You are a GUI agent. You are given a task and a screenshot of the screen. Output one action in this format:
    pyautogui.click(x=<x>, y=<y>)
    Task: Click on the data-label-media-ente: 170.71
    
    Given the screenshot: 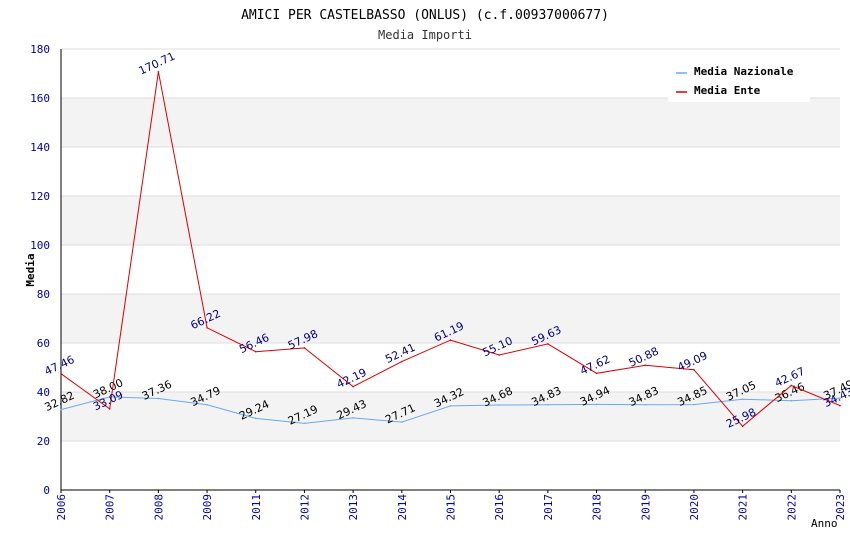 What is the action you would take?
    pyautogui.click(x=157, y=64)
    